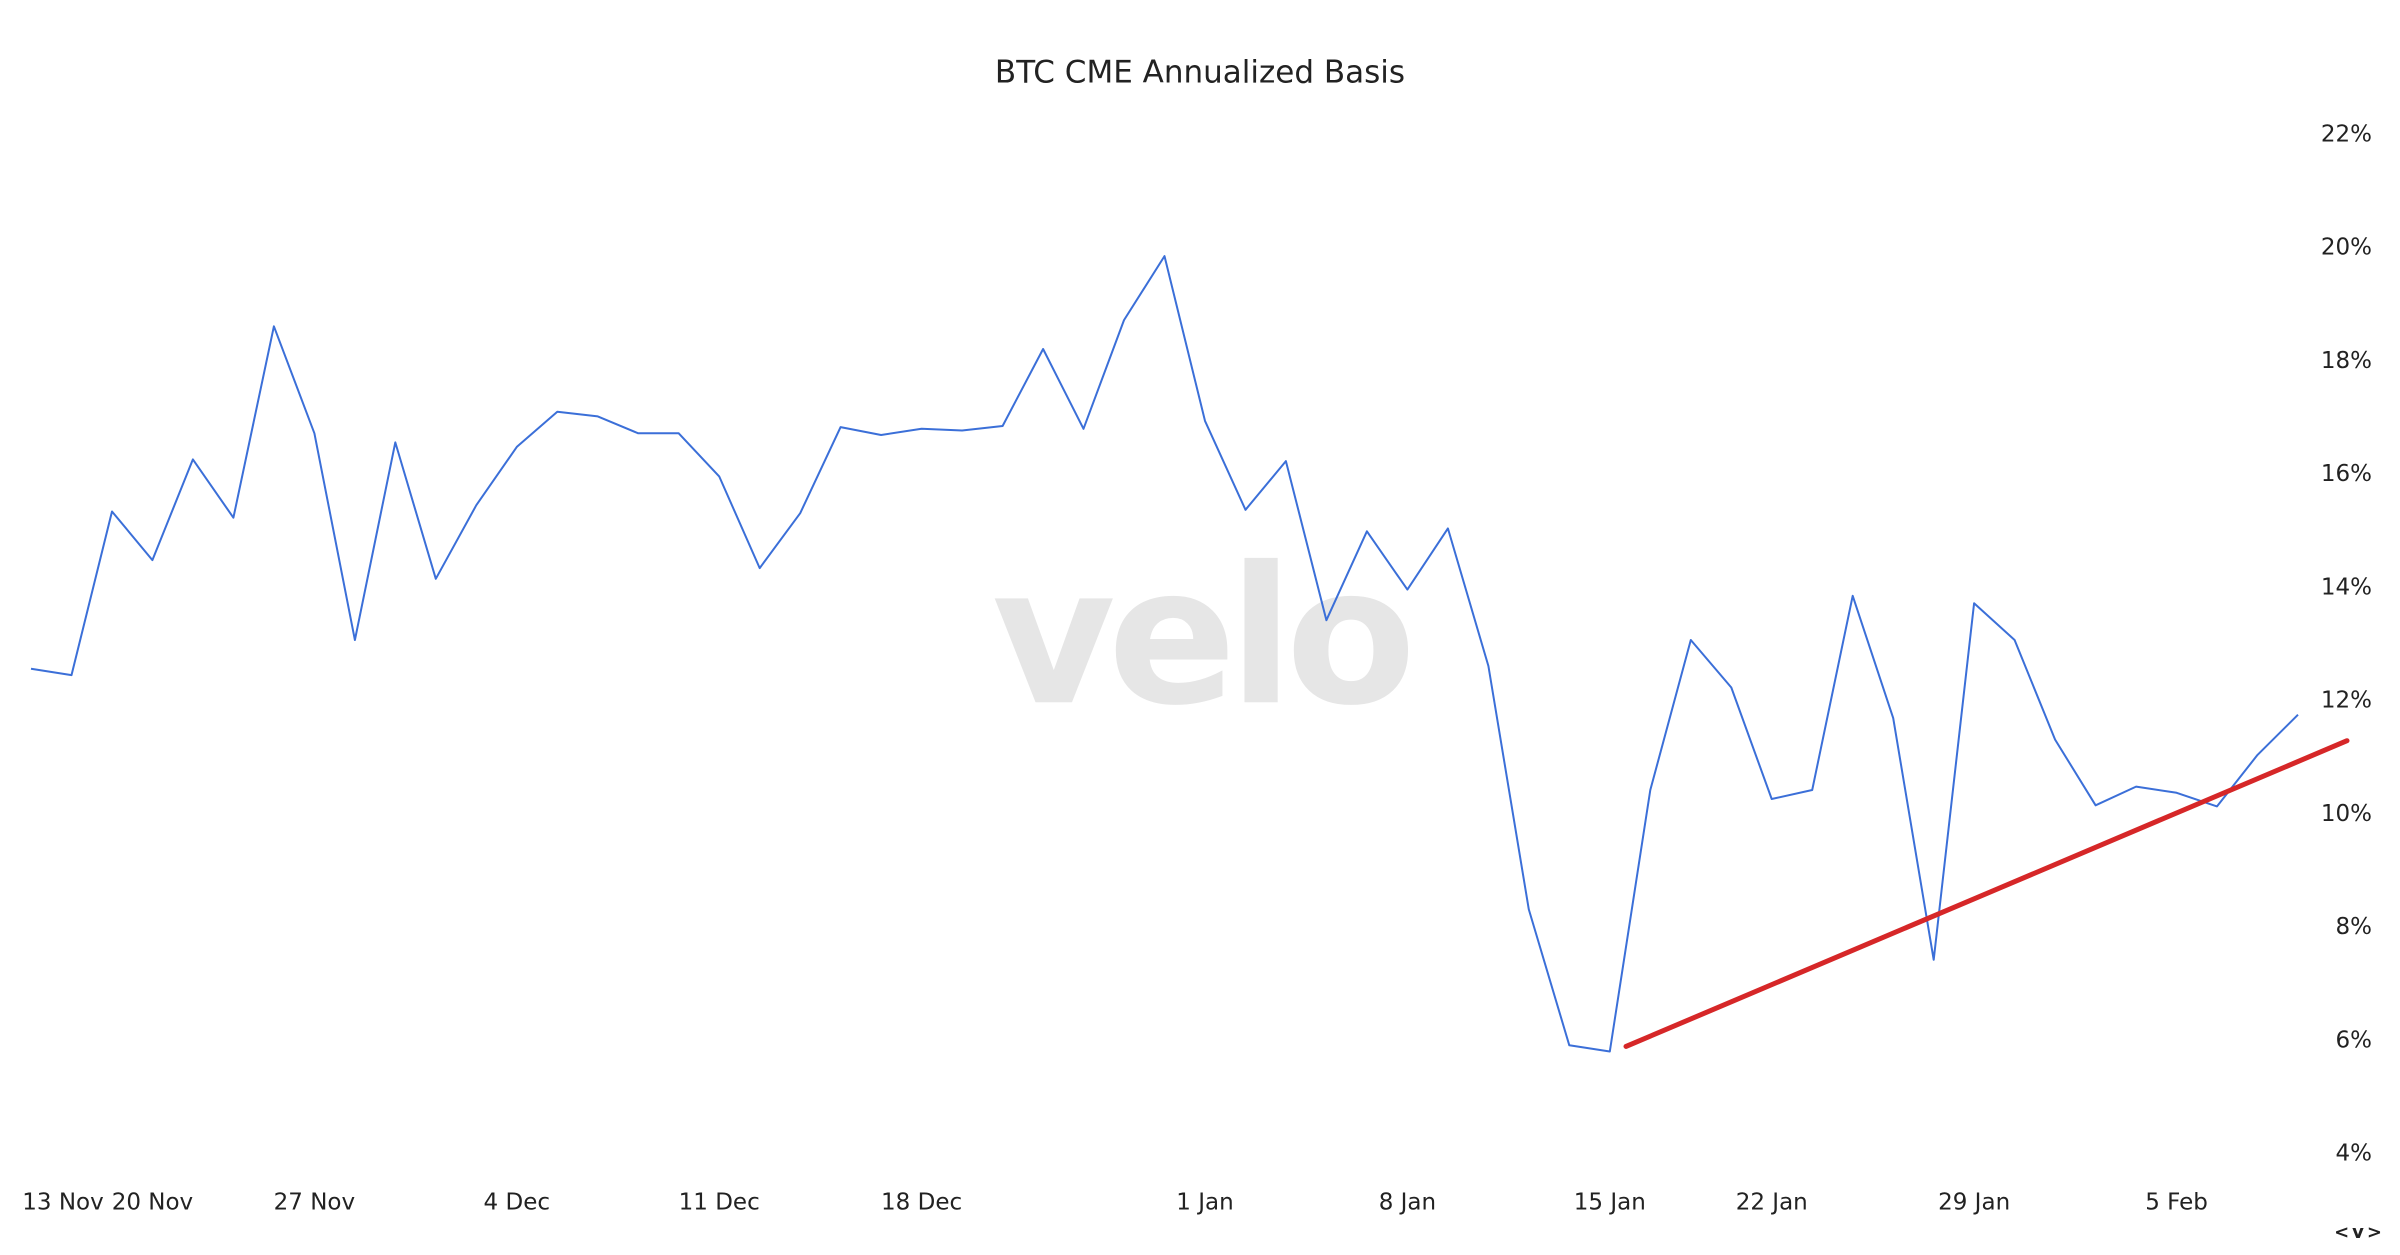  What do you see at coordinates (719, 1203) in the screenshot?
I see `x-tick-label: 11 Dec` at bounding box center [719, 1203].